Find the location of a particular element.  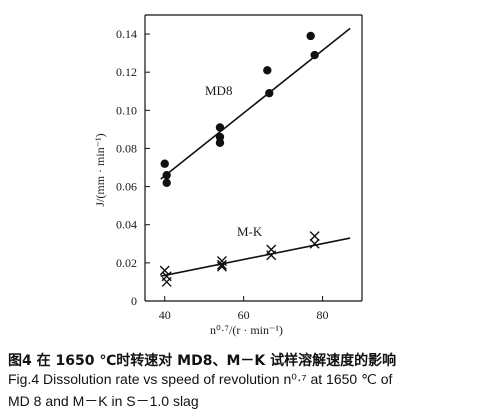

y-tick-label: 0 is located at coordinates (134, 301).